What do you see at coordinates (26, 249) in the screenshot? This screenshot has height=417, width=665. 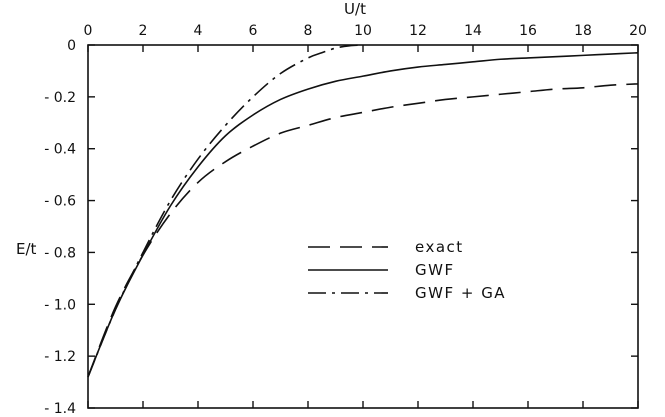 I see `y-axis-title: E/t` at bounding box center [26, 249].